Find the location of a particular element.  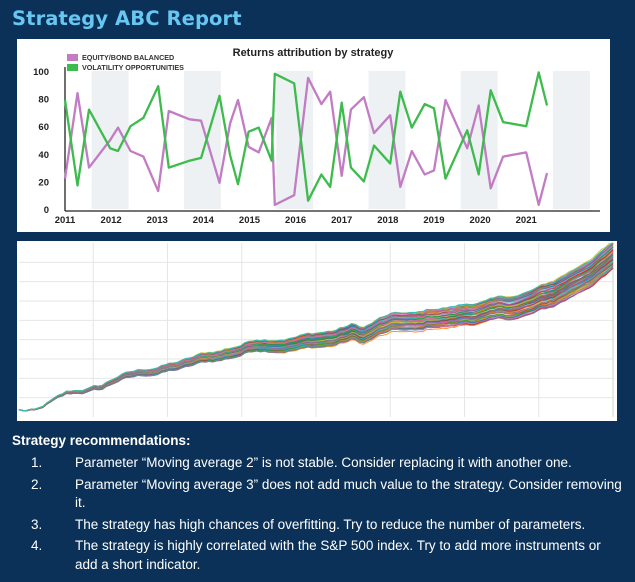

x-tick-label: 2018 is located at coordinates (387, 220).